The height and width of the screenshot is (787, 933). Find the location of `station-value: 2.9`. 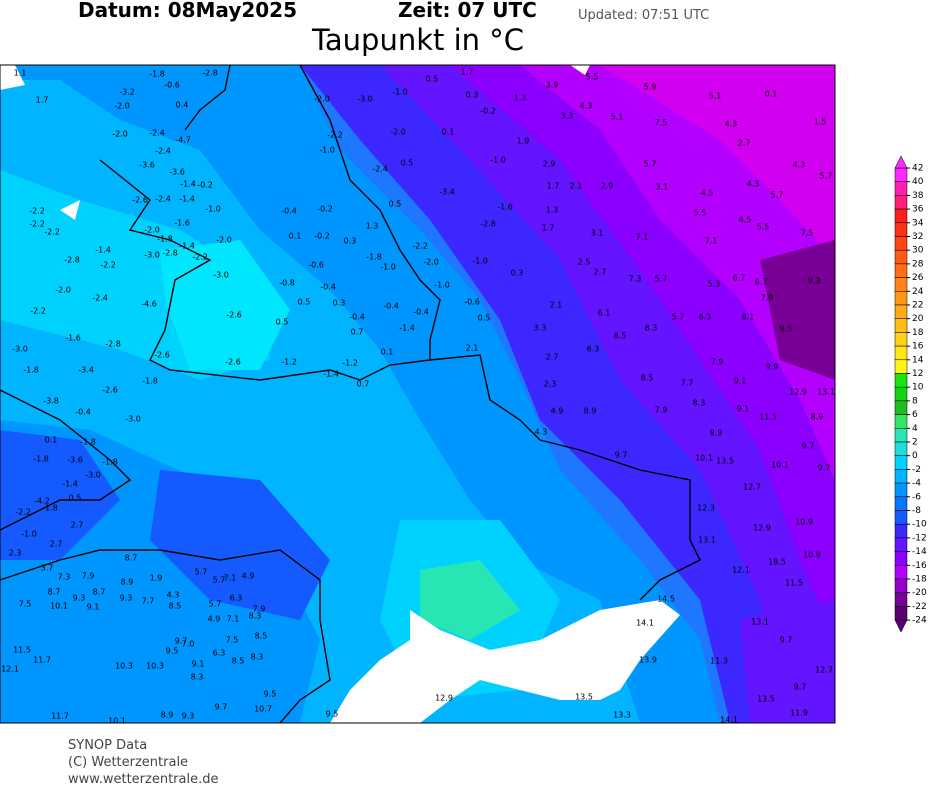

station-value: 2.9 is located at coordinates (607, 186).